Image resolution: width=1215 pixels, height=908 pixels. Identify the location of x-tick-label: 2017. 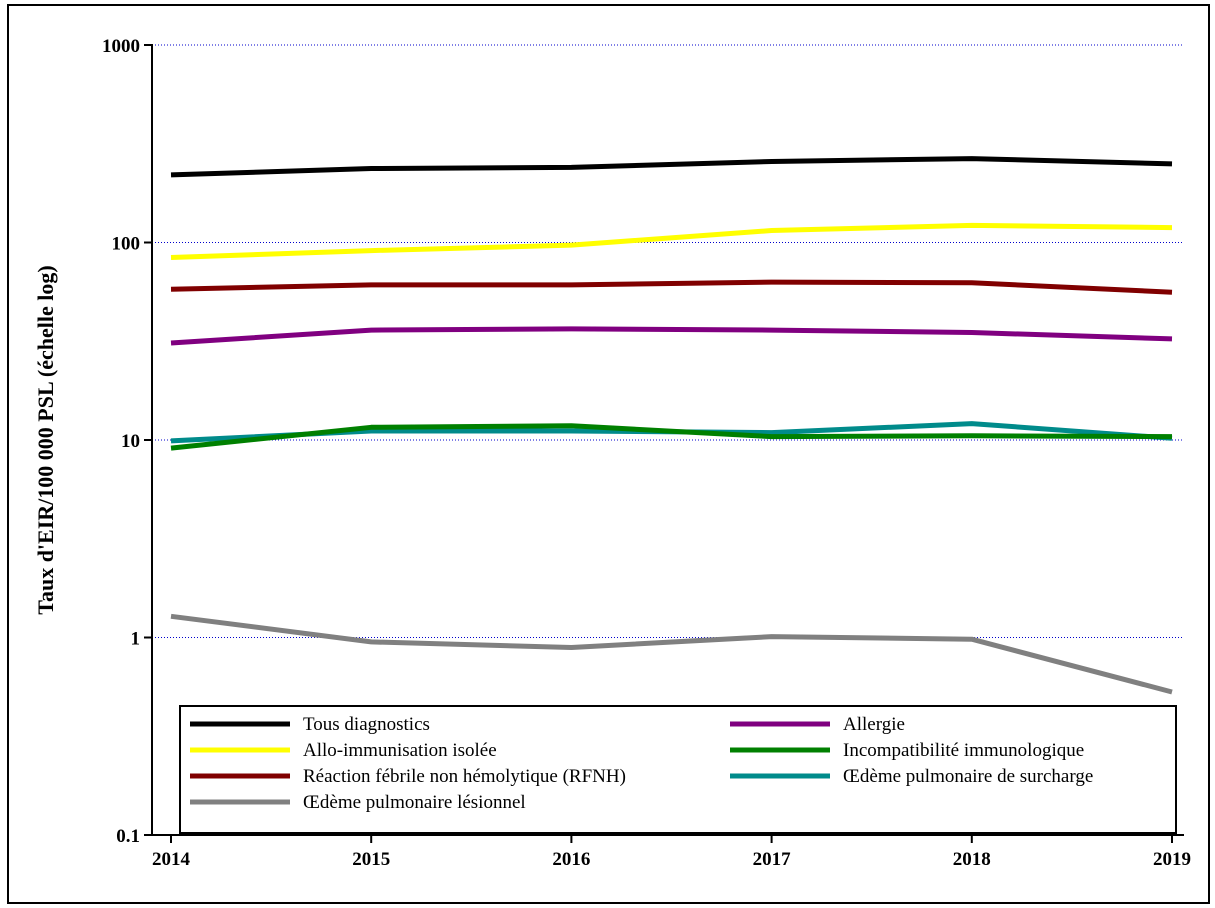
(772, 859).